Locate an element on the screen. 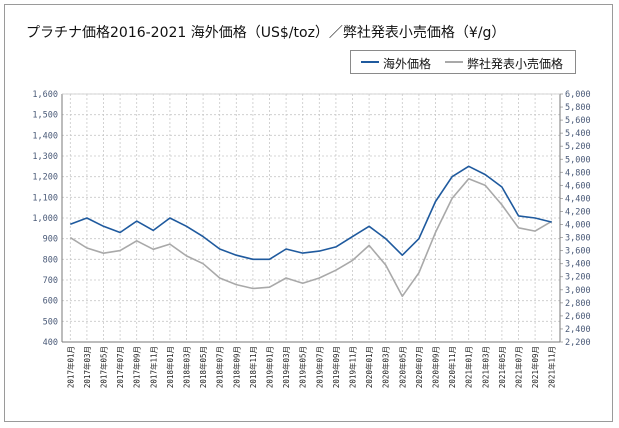 The width and height of the screenshot is (619, 428). y-right-tick-label: 3,600 is located at coordinates (578, 252).